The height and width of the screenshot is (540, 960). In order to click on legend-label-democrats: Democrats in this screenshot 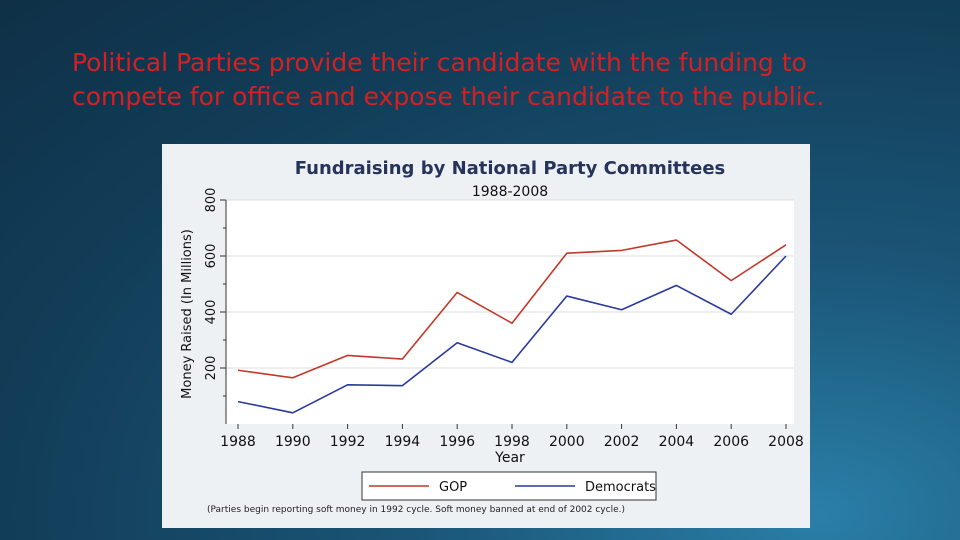, I will do `click(620, 487)`.